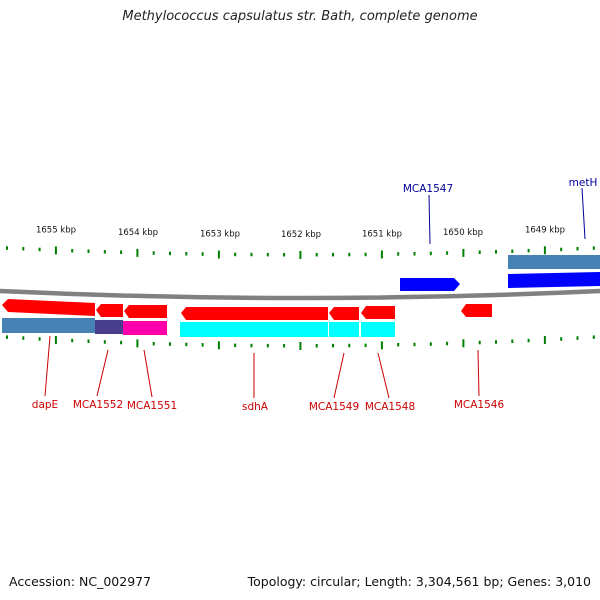 Image resolution: width=600 pixels, height=600 pixels. Describe the element at coordinates (48, 307) in the screenshot. I see `gene-arrow-dapE` at that location.